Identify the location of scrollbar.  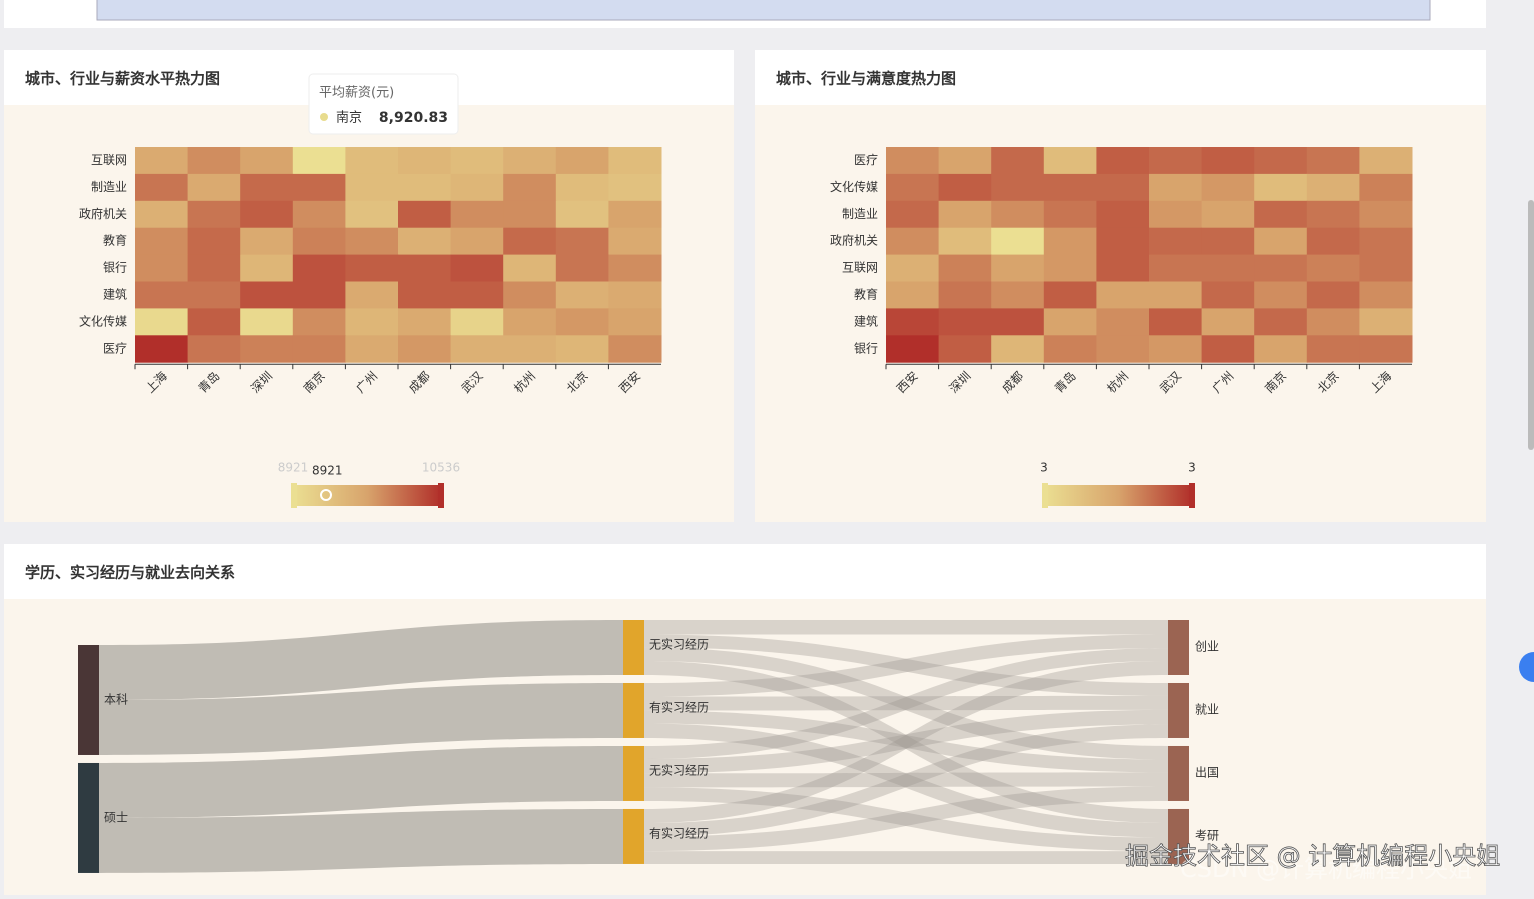
(1531, 325).